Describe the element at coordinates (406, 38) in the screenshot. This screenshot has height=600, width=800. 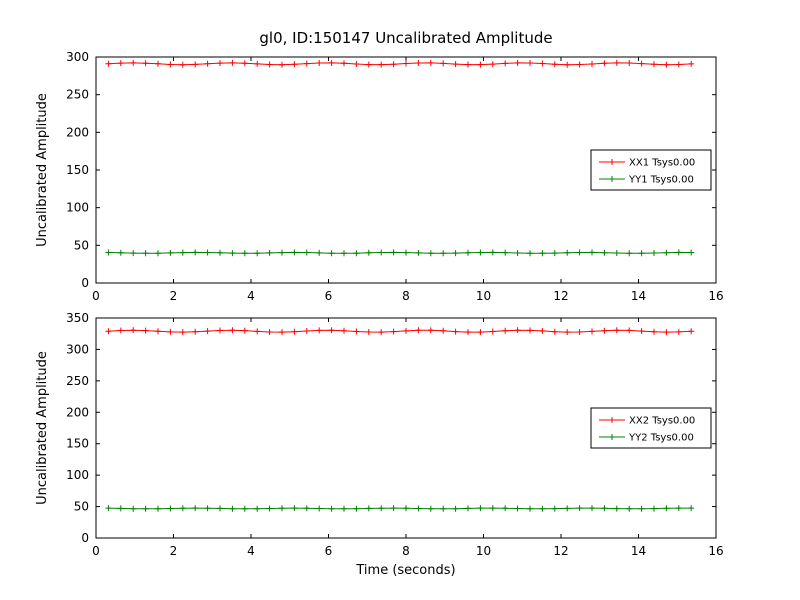
I see `chart-title: gl0, ID:150147 Uncalibrated Amplitude` at that location.